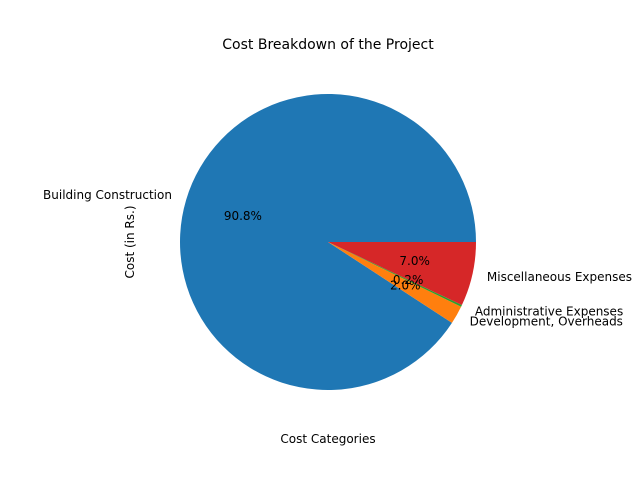  Describe the element at coordinates (549, 312) in the screenshot. I see `slice-label: Administrative Expenses` at that location.